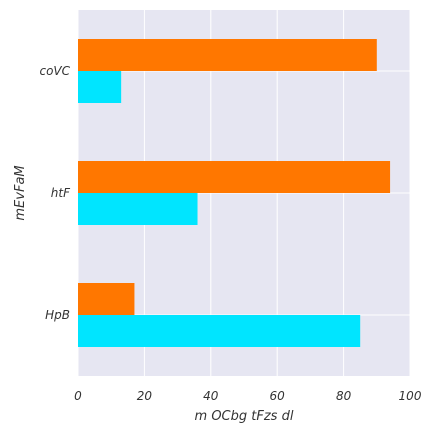 Image resolution: width=438 pixels, height=438 pixels. Describe the element at coordinates (145, 396) in the screenshot. I see `x-tick-label-1: 20` at that location.